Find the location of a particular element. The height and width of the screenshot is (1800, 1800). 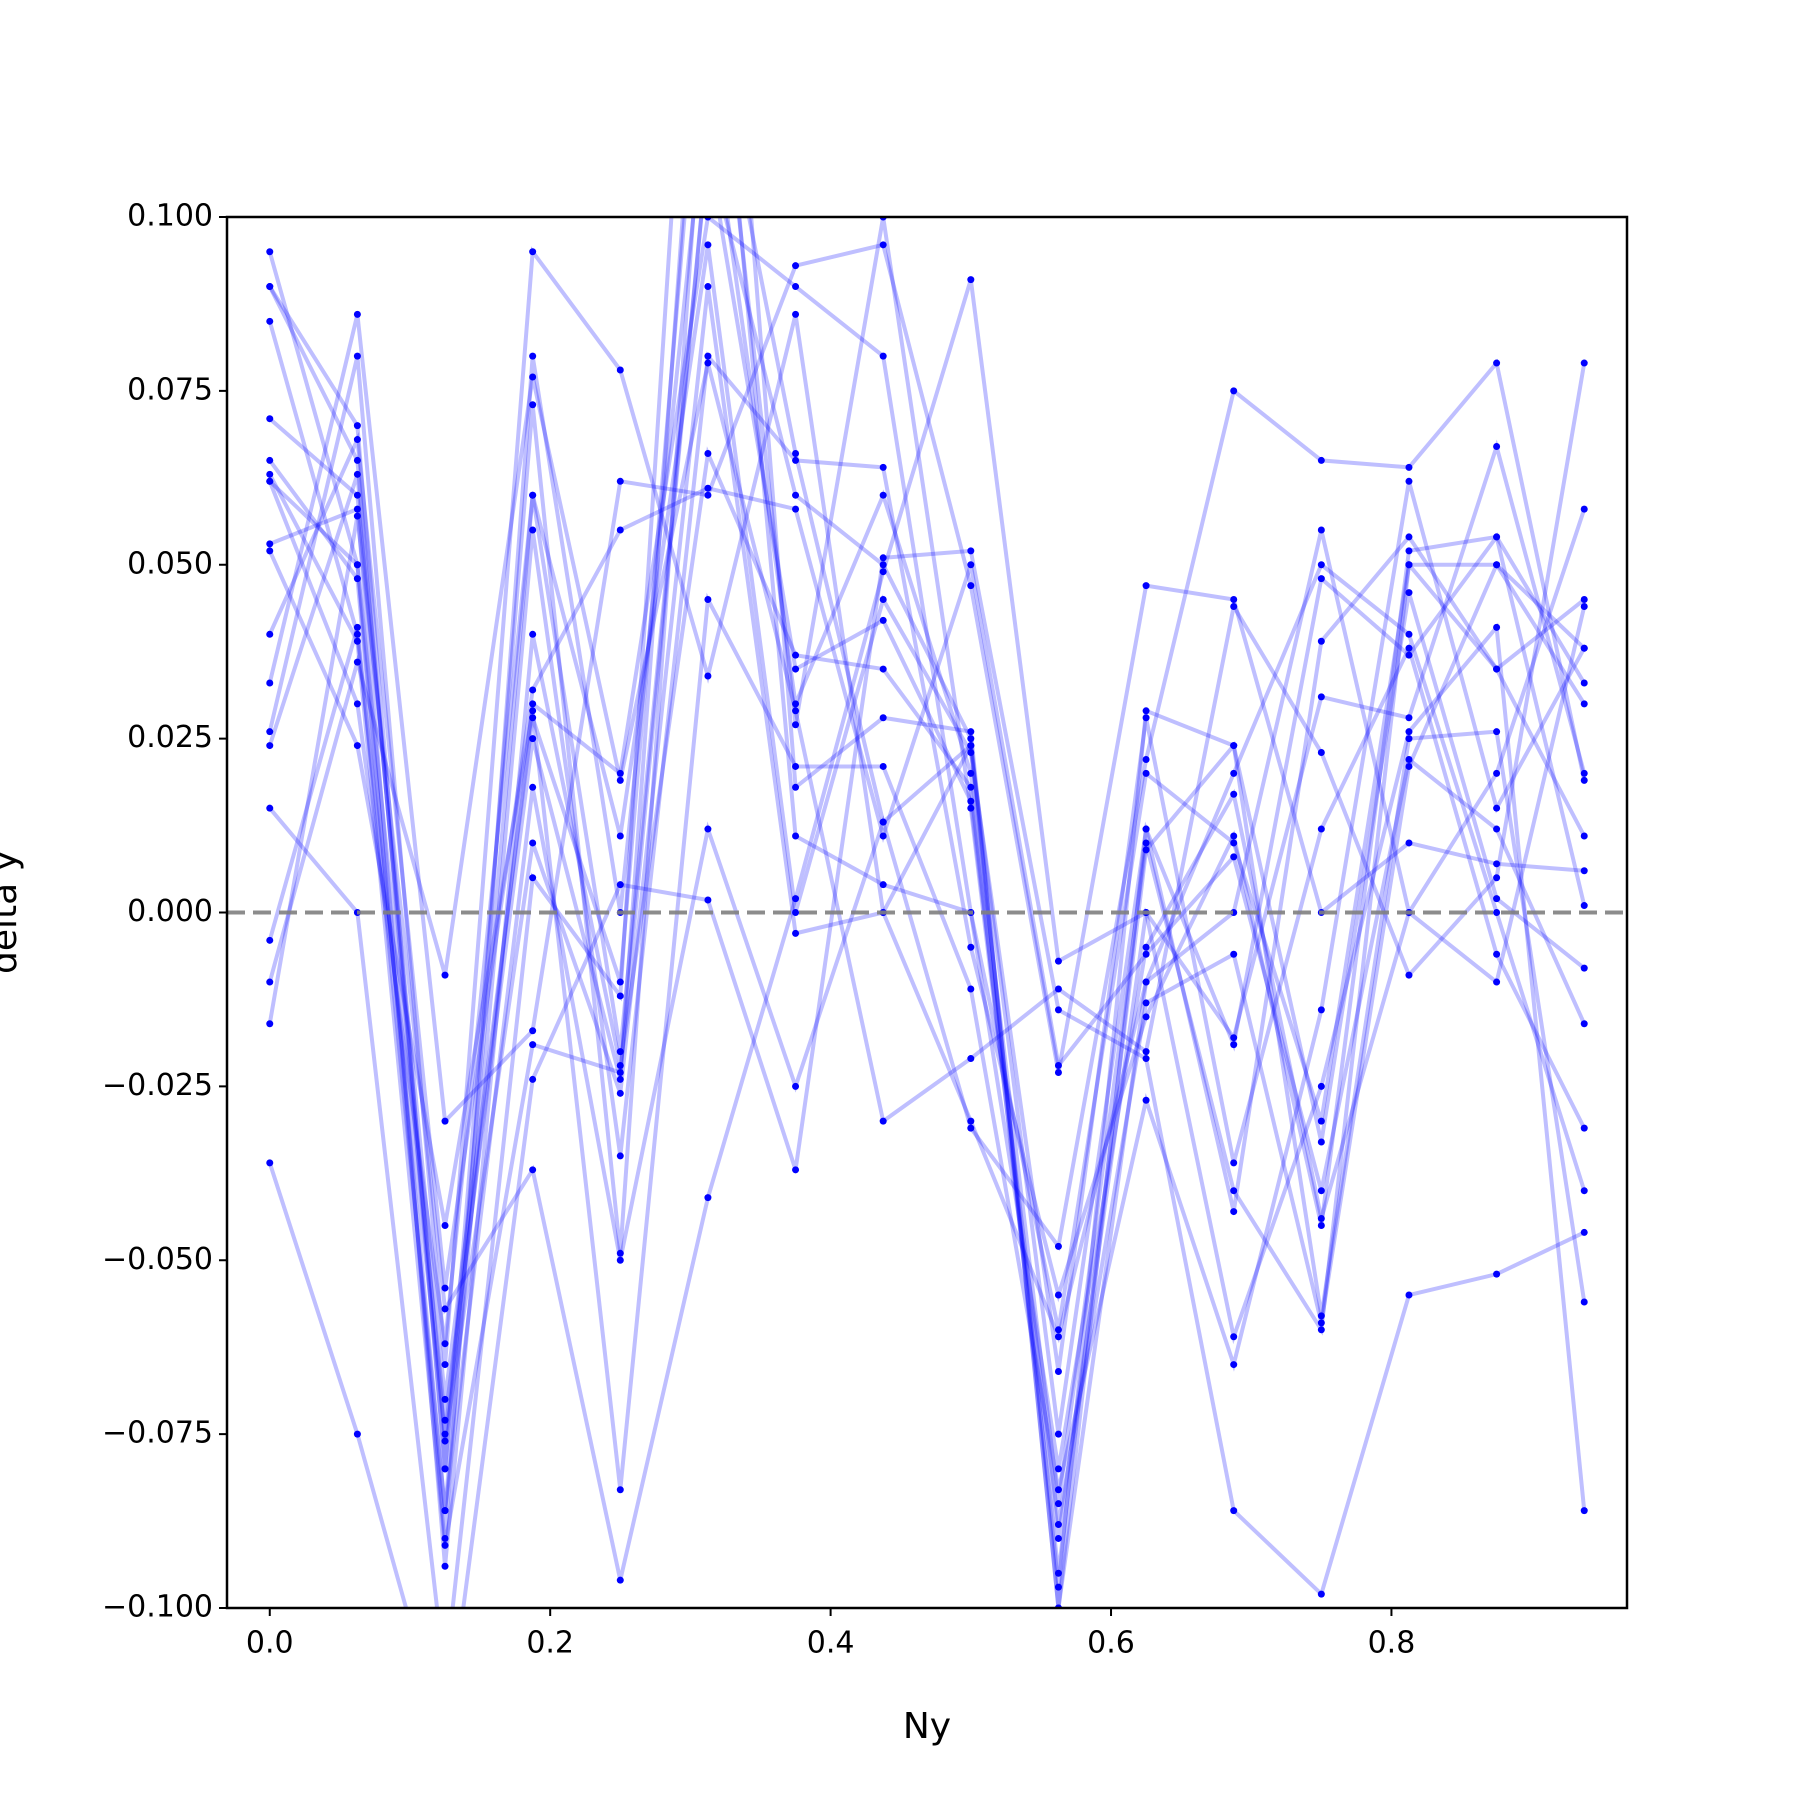

y-tick-label: 0.000 is located at coordinates (170, 911).